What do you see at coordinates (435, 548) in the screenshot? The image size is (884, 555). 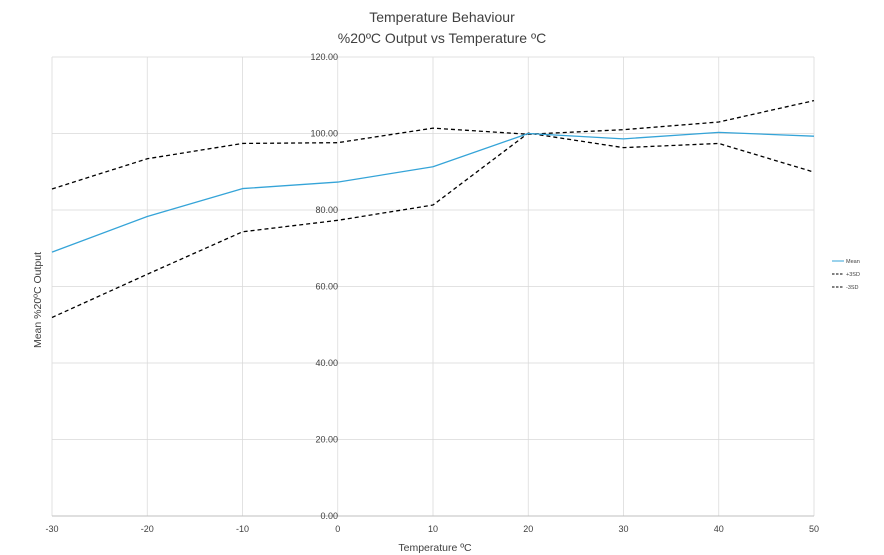 I see `x-axis-title: Temperature ºC` at bounding box center [435, 548].